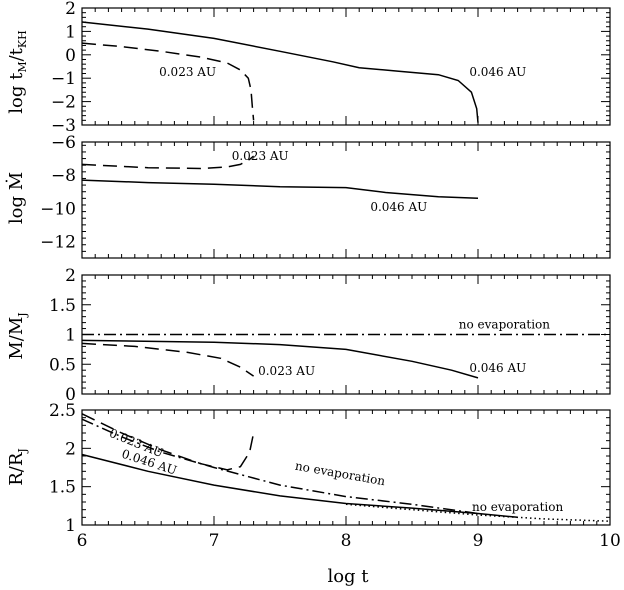  I want to click on ylabel-radius: R/RJ, so click(17, 467).